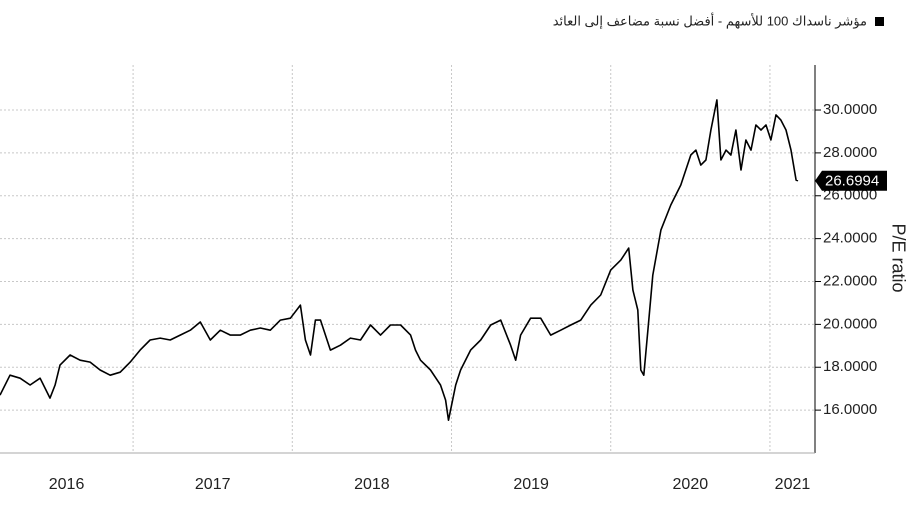  What do you see at coordinates (850, 195) in the screenshot?
I see `y-tick-label: 26.0000` at bounding box center [850, 195].